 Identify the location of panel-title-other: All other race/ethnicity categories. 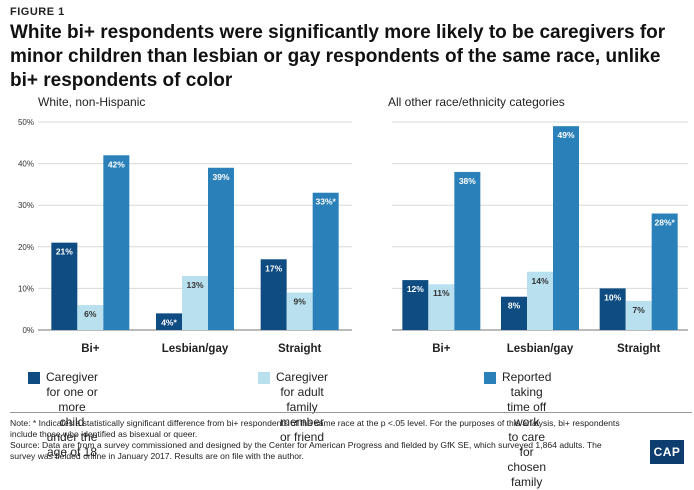
(476, 102).